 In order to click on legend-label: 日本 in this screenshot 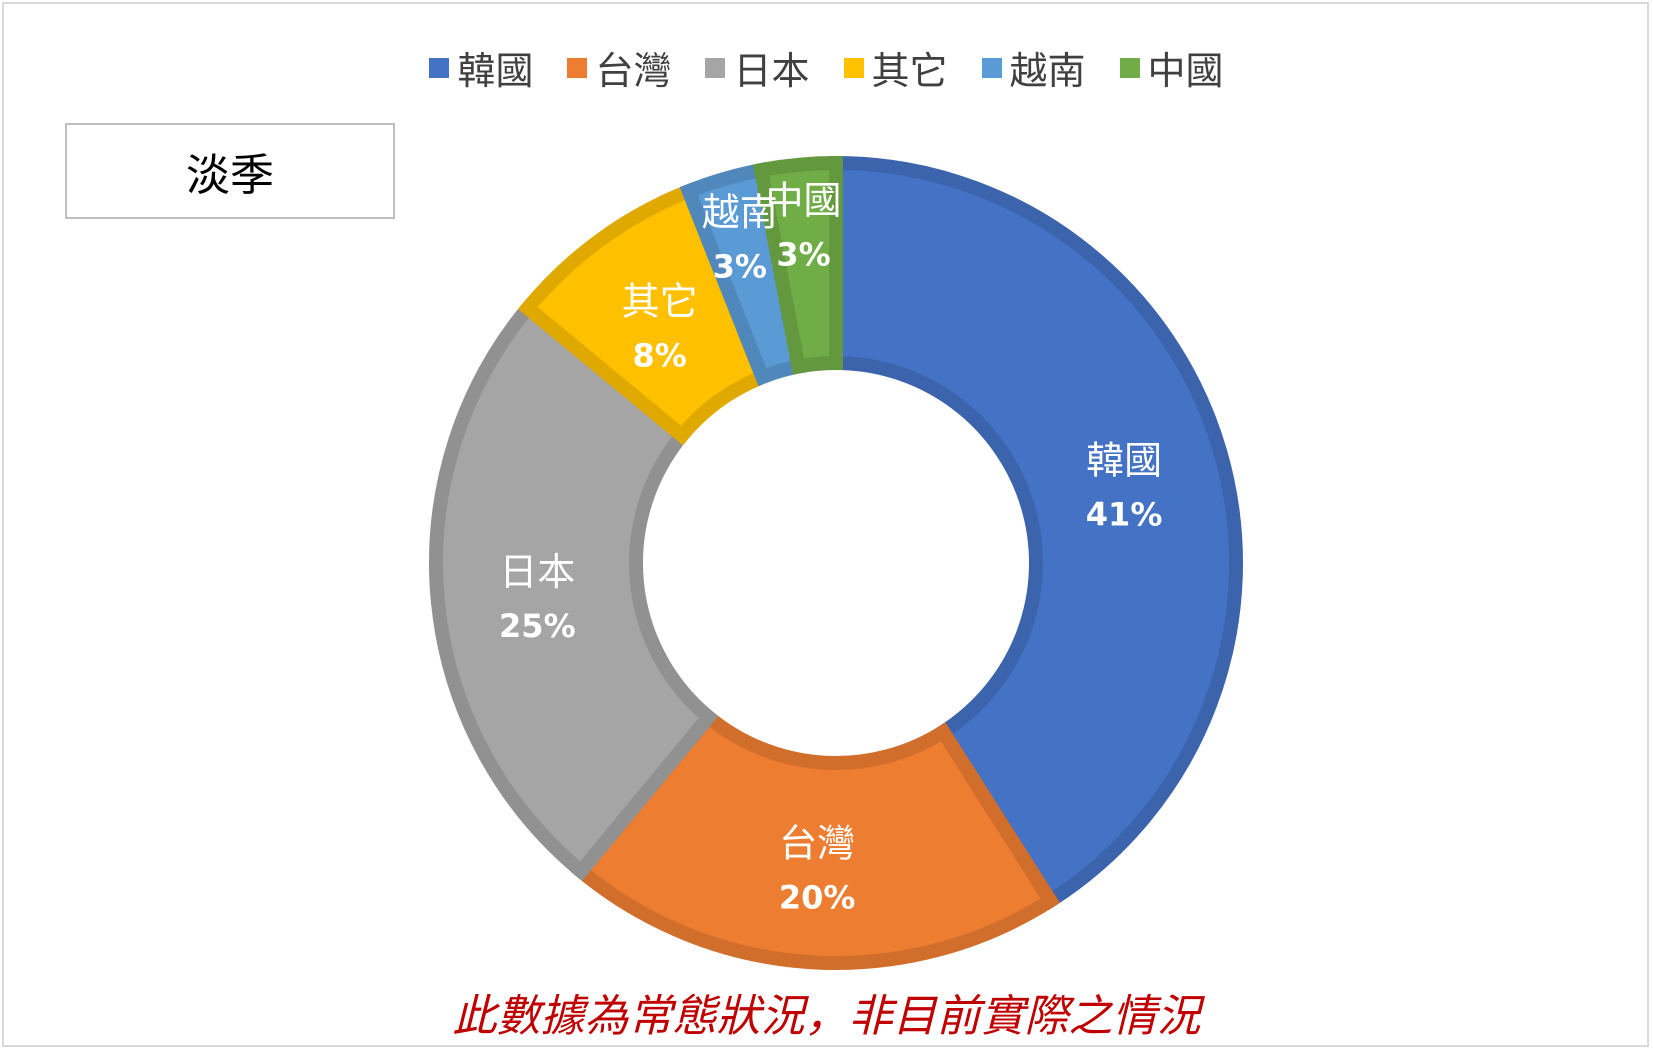, I will do `click(771, 71)`.